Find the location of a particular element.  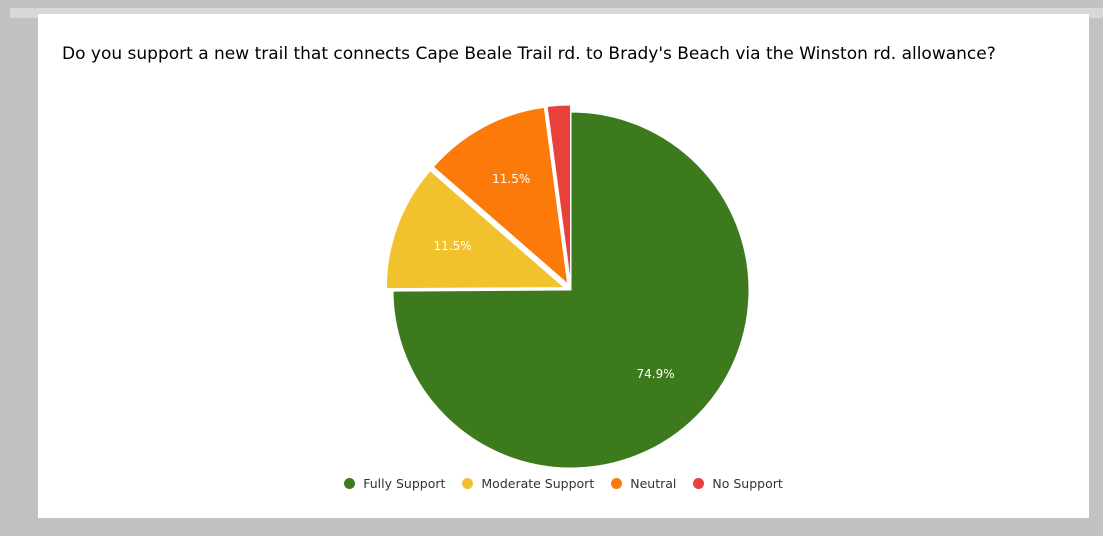

legend-swatch-neutral is located at coordinates (617, 483).